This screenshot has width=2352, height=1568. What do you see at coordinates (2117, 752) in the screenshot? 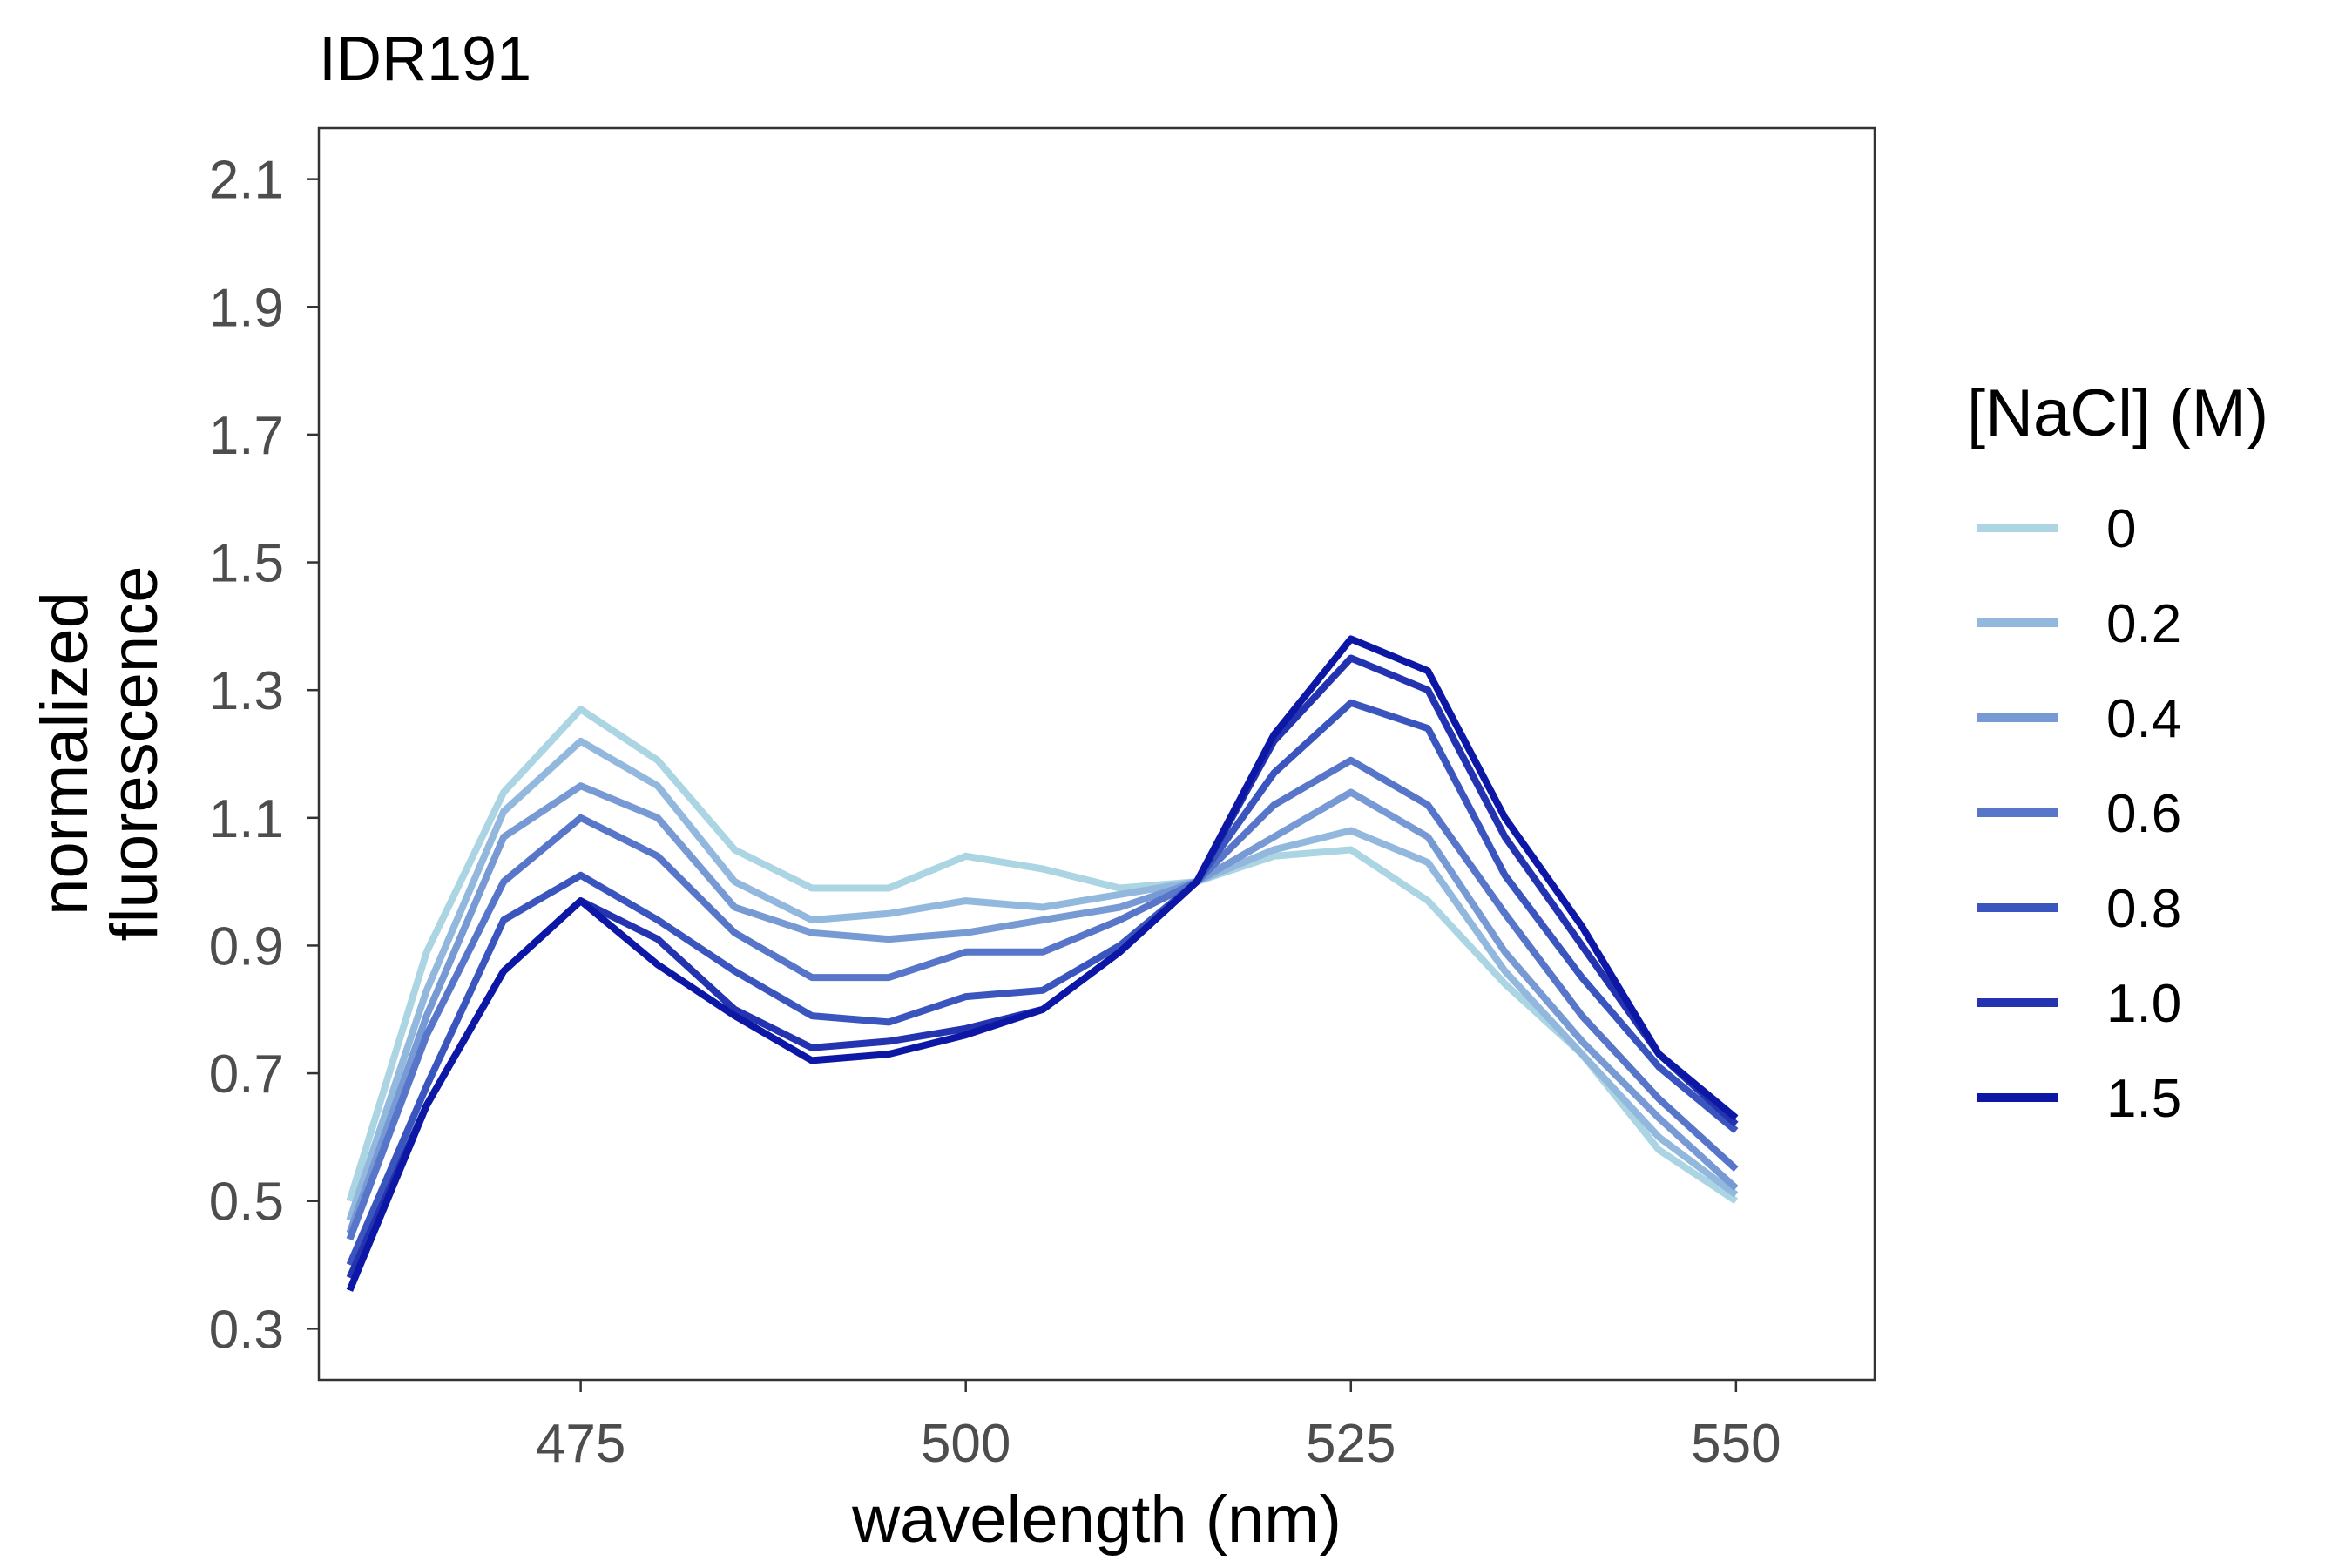
I see `legend: [NaCl] (M) 0 0.2 0.4 0.6 0.8 1.0 1.5` at bounding box center [2117, 752].